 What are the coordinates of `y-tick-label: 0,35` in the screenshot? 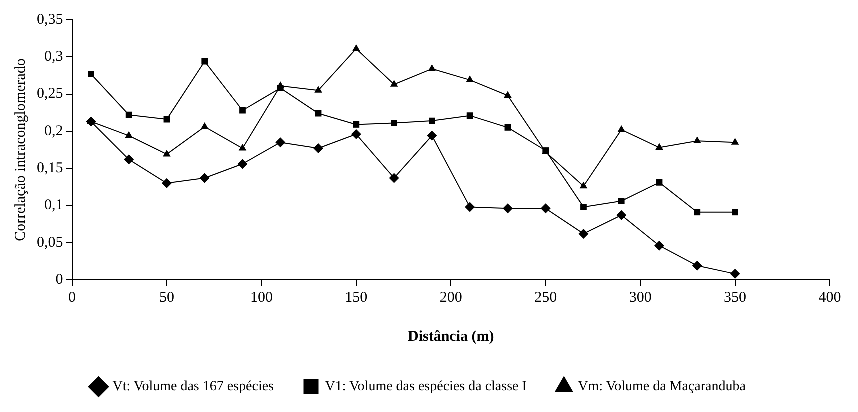 It's located at (50, 20).